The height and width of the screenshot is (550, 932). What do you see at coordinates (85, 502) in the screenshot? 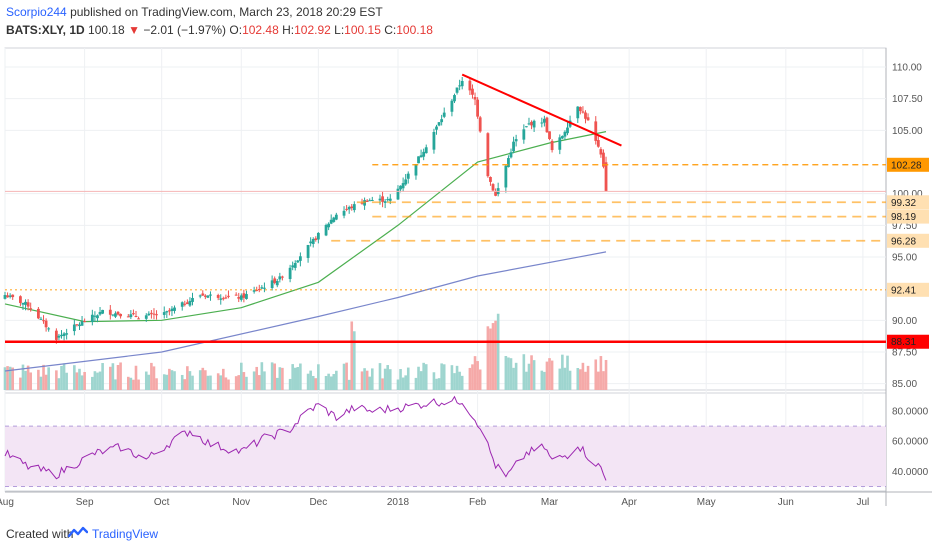
I see `month-tick-label: Sep` at bounding box center [85, 502].